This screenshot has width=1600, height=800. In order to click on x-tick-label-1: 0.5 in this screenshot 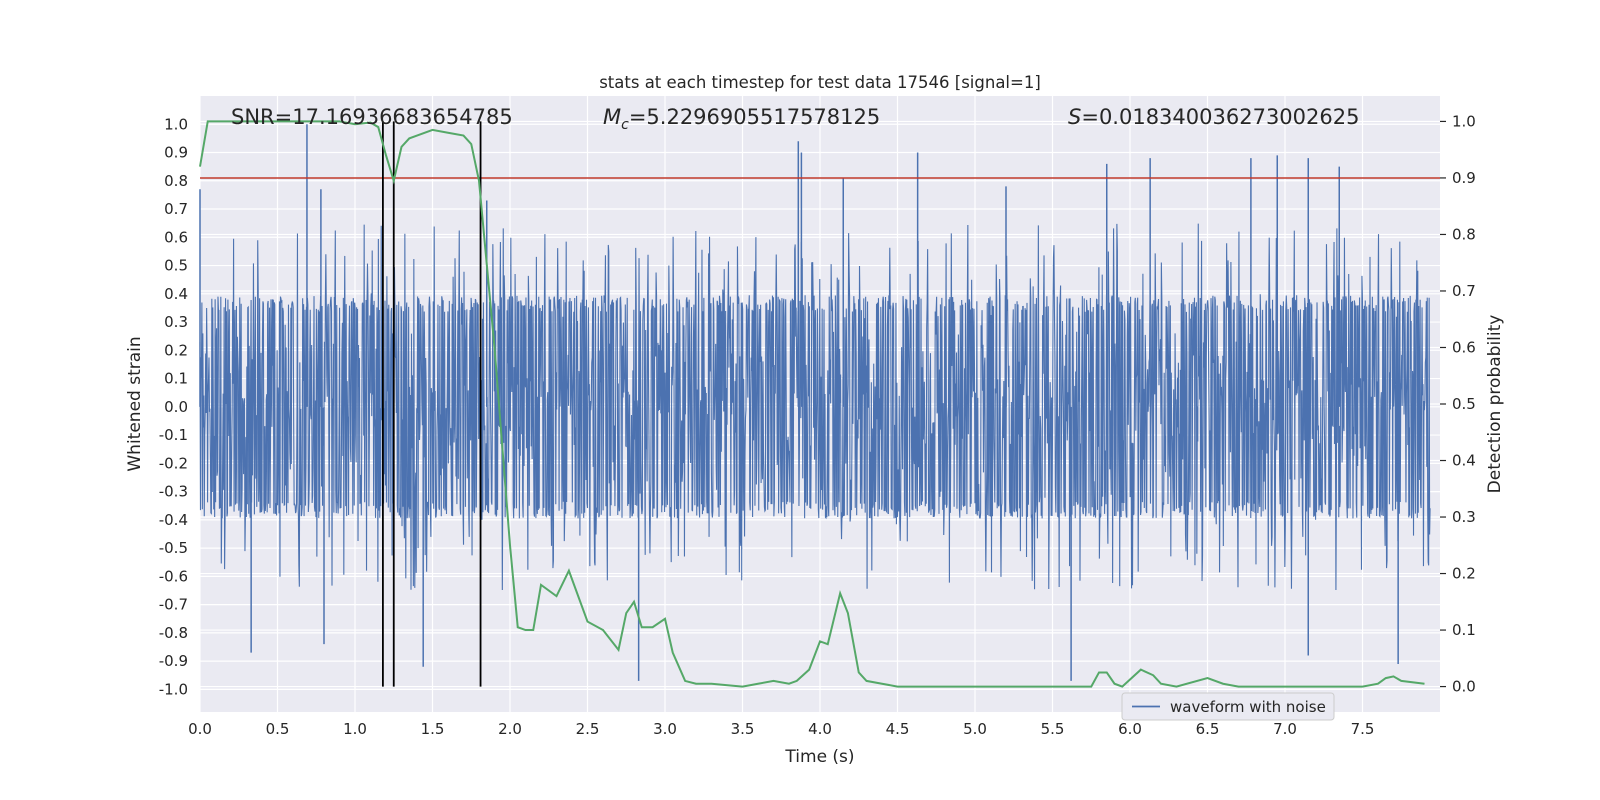, I will do `click(278, 729)`.